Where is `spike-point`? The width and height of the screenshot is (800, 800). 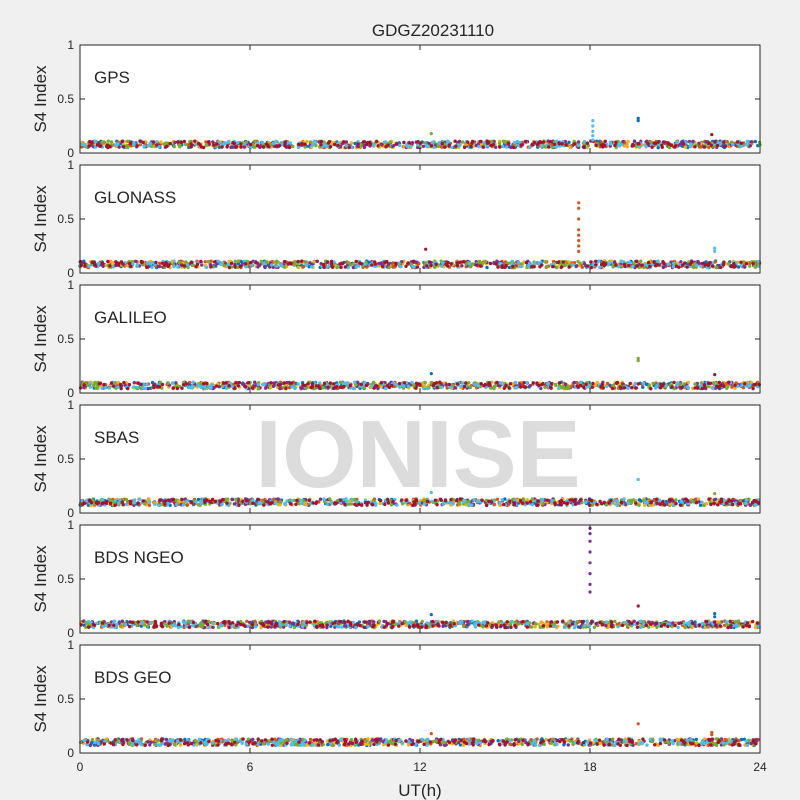
spike-point is located at coordinates (712, 135).